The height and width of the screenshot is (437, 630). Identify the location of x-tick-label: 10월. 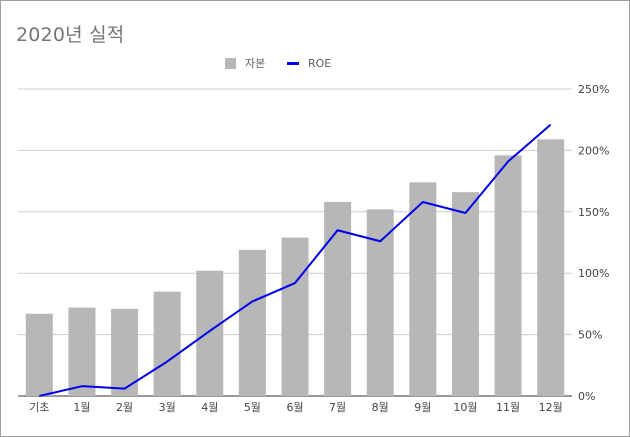
(465, 407).